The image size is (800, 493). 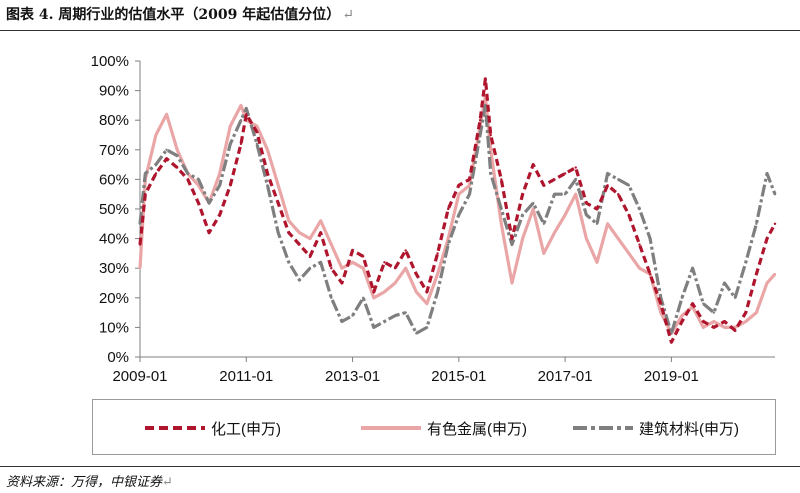 What do you see at coordinates (114, 298) in the screenshot?
I see `y-tick-label: 20%` at bounding box center [114, 298].